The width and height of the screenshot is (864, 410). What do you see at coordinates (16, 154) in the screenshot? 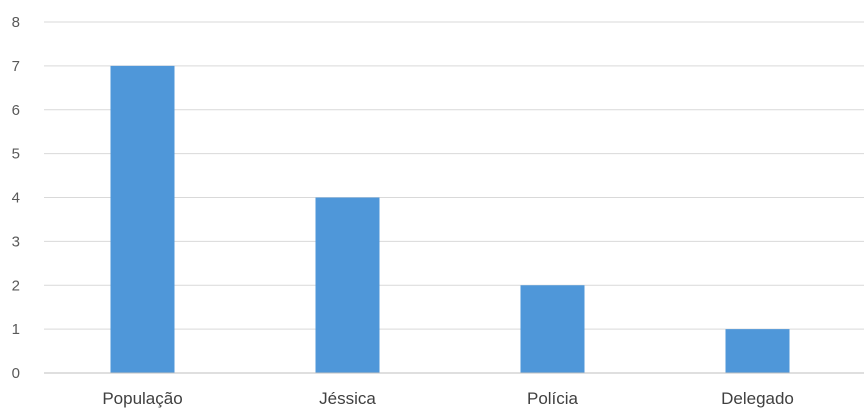
I see `y-tick-label: 5` at bounding box center [16, 154].